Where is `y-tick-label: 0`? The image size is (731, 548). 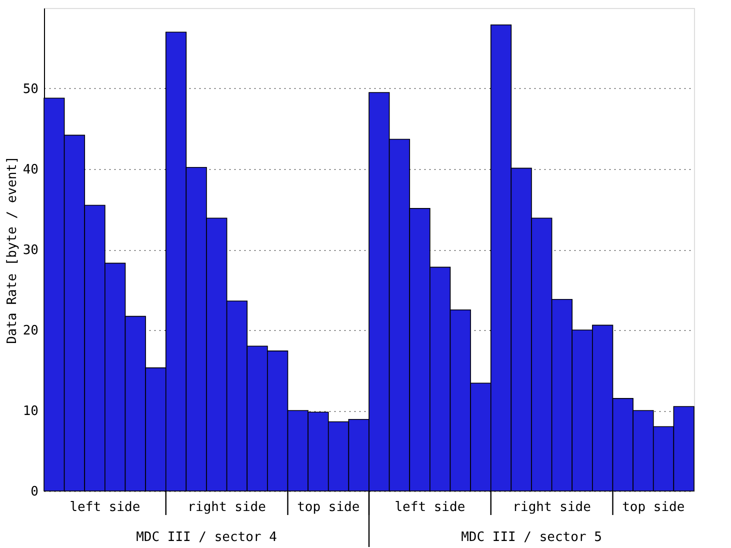
y-tick-label: 0 is located at coordinates (34, 492).